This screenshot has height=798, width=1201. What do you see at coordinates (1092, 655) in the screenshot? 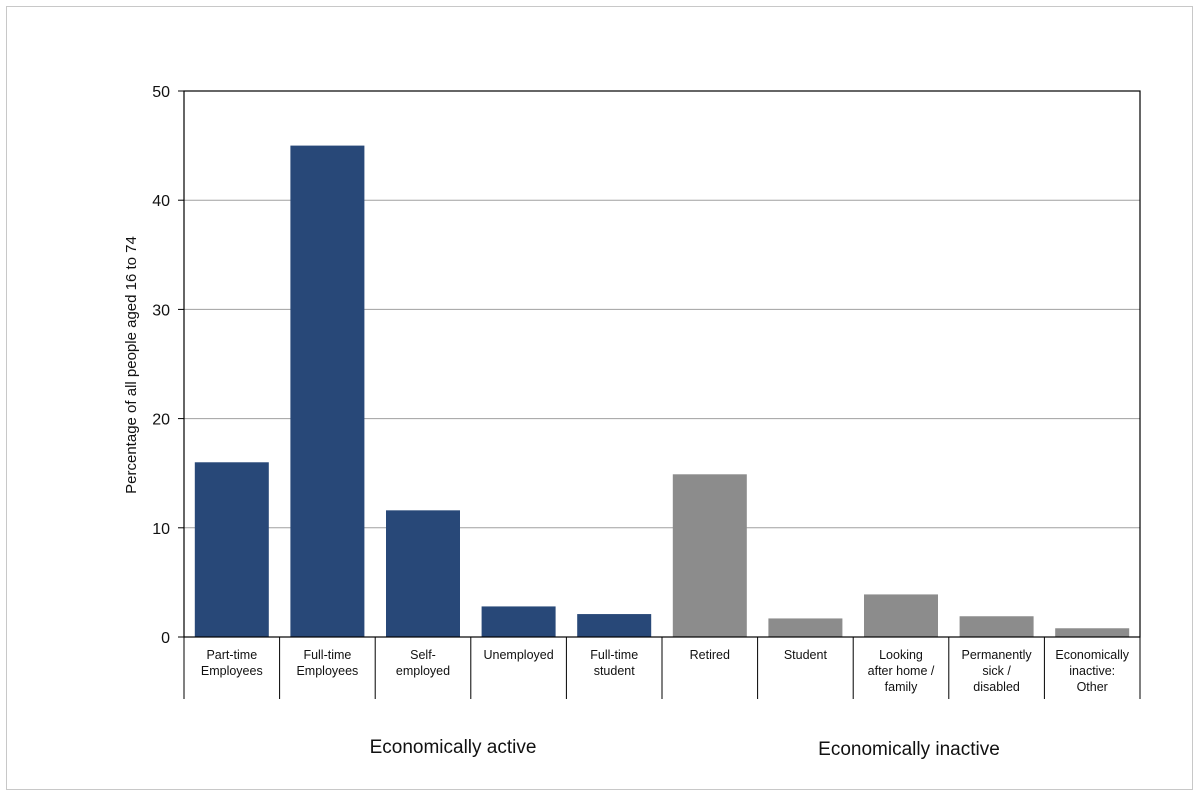
I see `category-label: Economically` at bounding box center [1092, 655].